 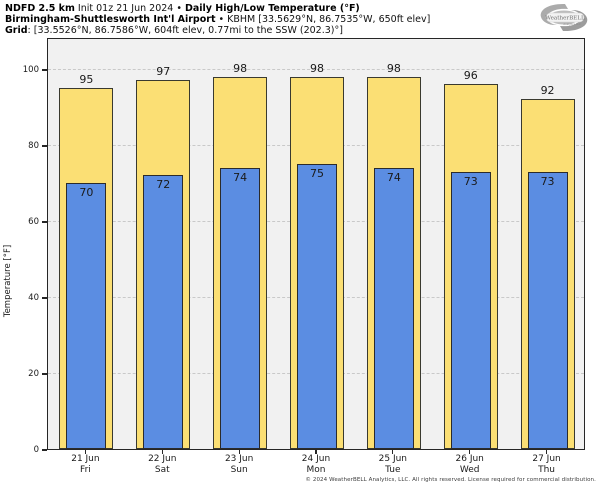 What do you see at coordinates (316, 470) in the screenshot?
I see `x-tick-weekday: Mon` at bounding box center [316, 470].